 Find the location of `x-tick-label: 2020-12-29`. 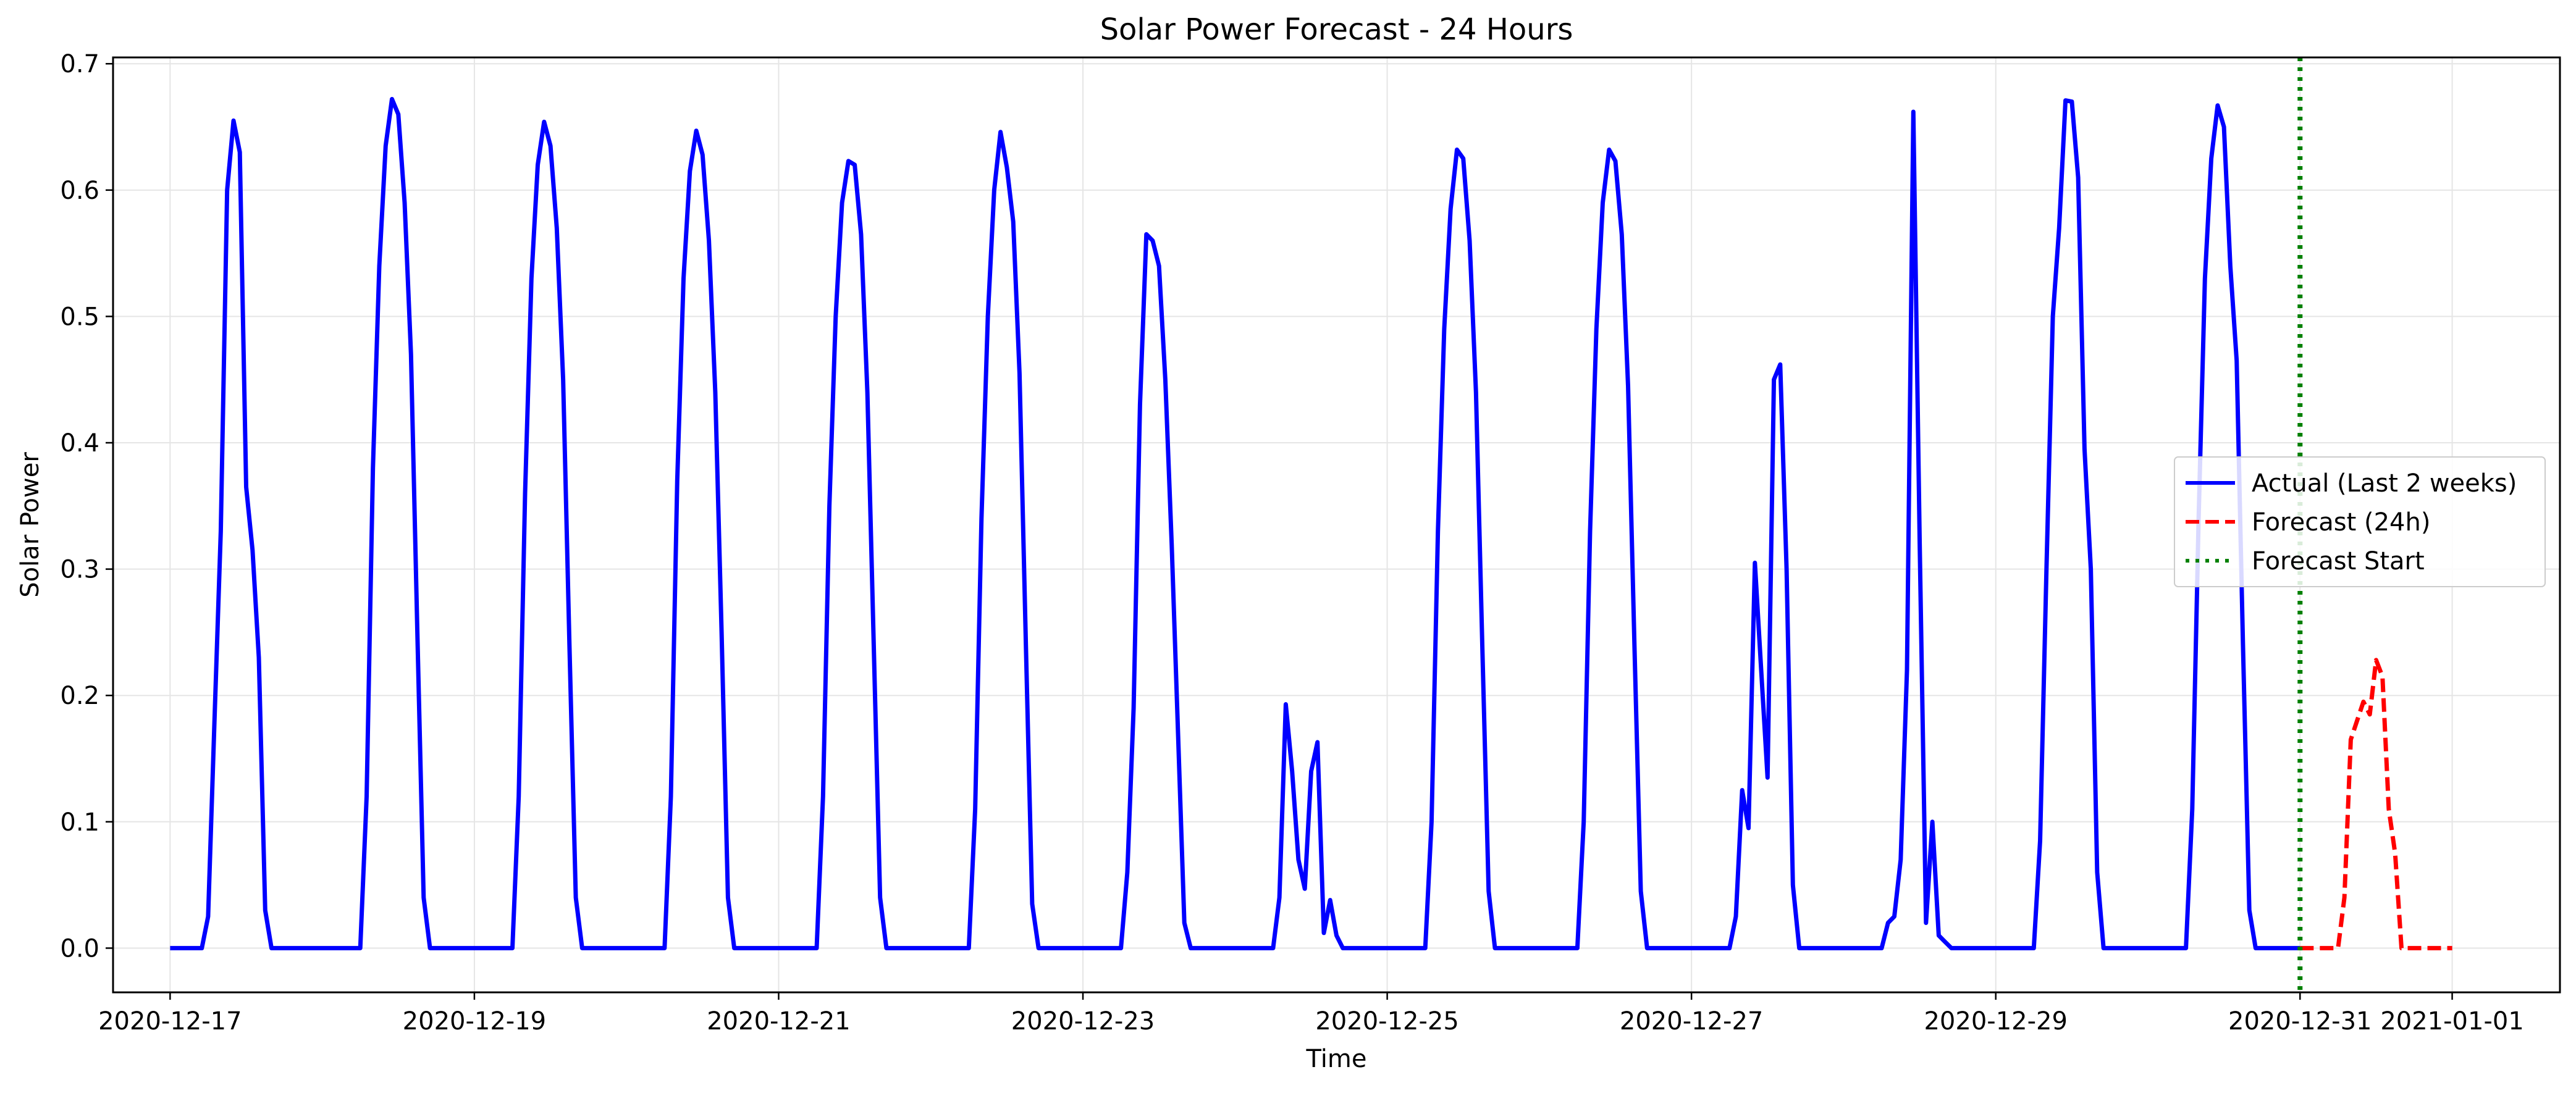

x-tick-label: 2020-12-29 is located at coordinates (1995, 1021).